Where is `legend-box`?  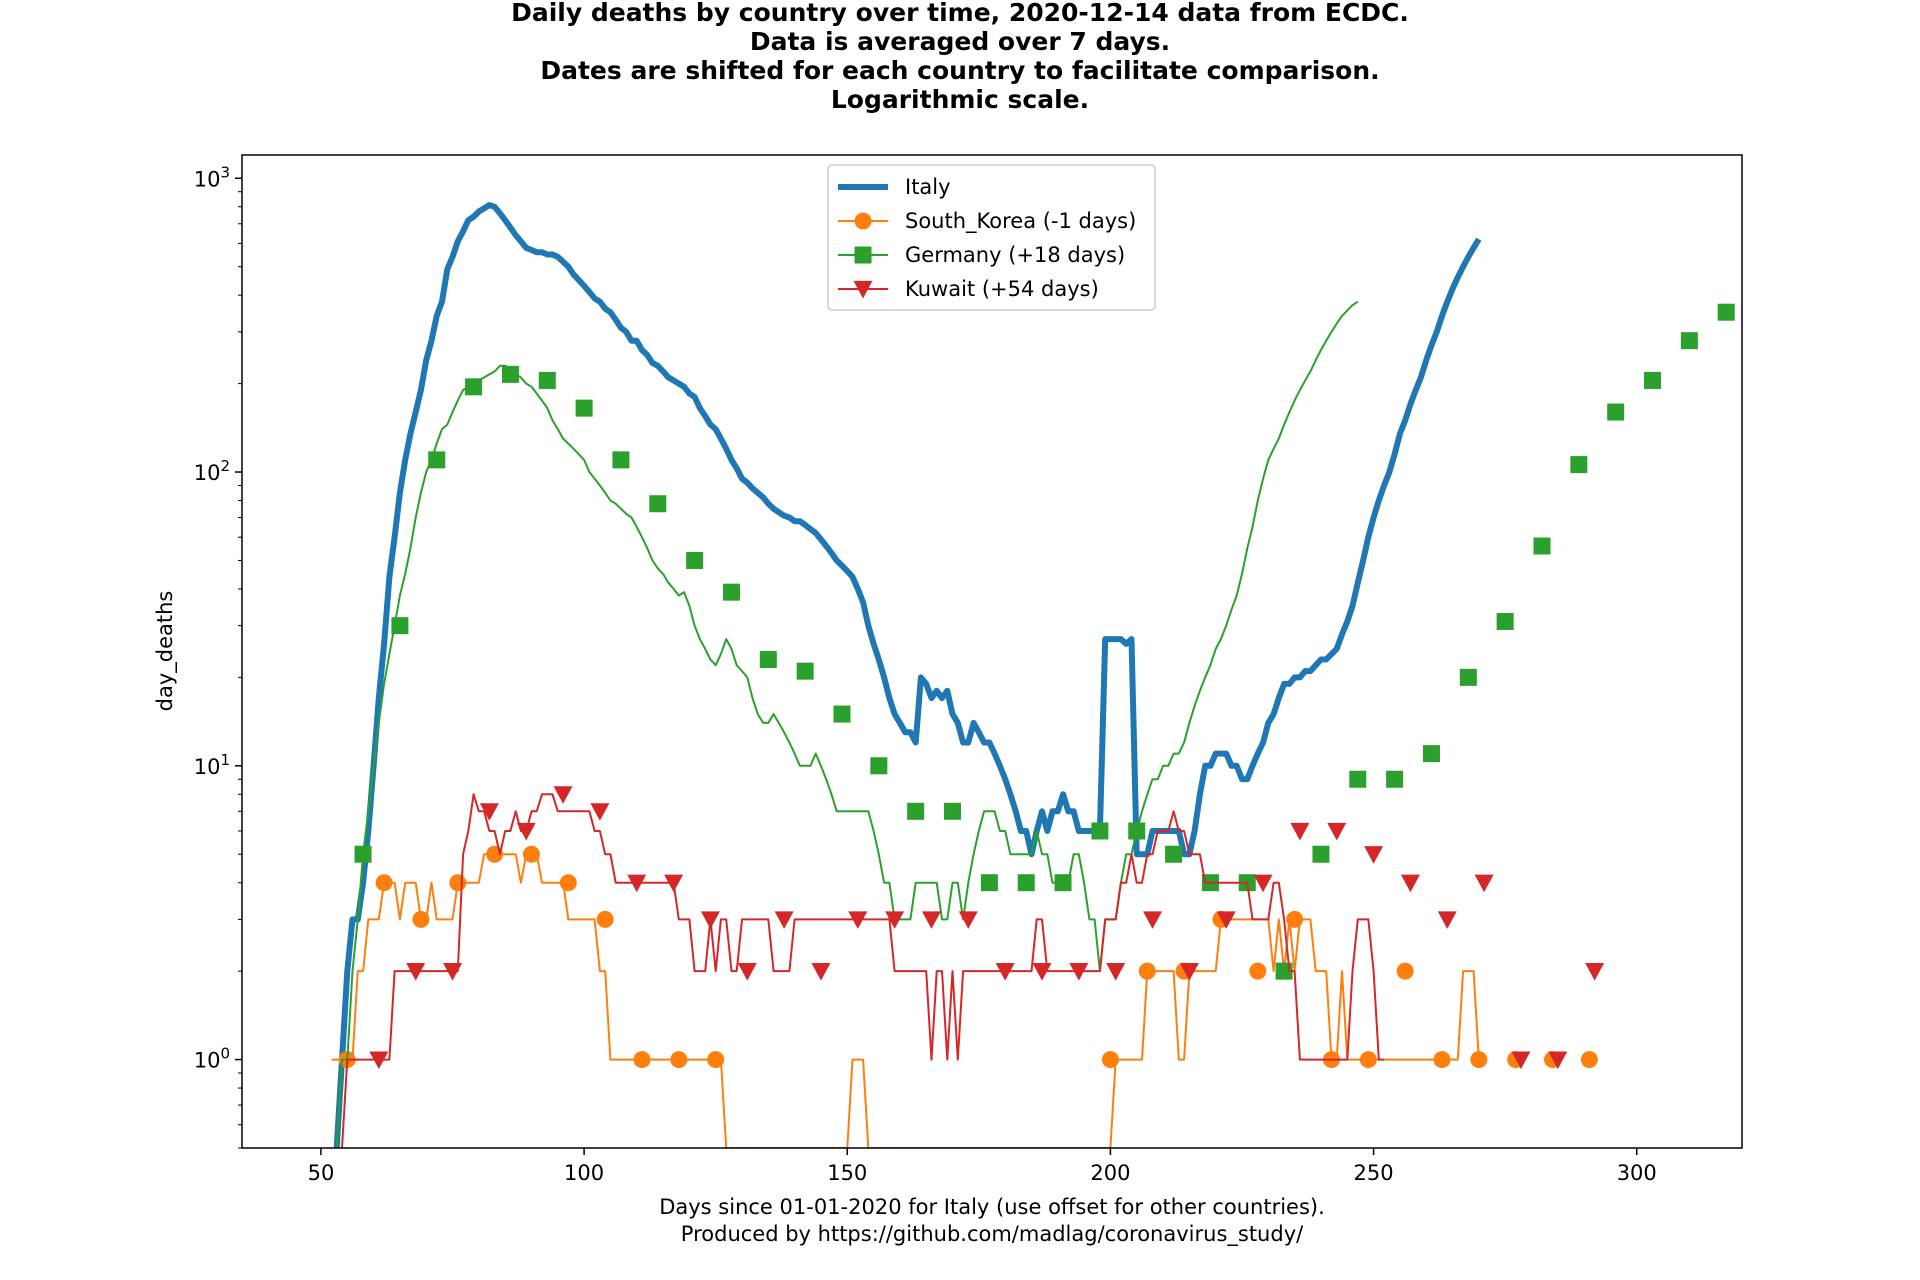
legend-box is located at coordinates (991, 237).